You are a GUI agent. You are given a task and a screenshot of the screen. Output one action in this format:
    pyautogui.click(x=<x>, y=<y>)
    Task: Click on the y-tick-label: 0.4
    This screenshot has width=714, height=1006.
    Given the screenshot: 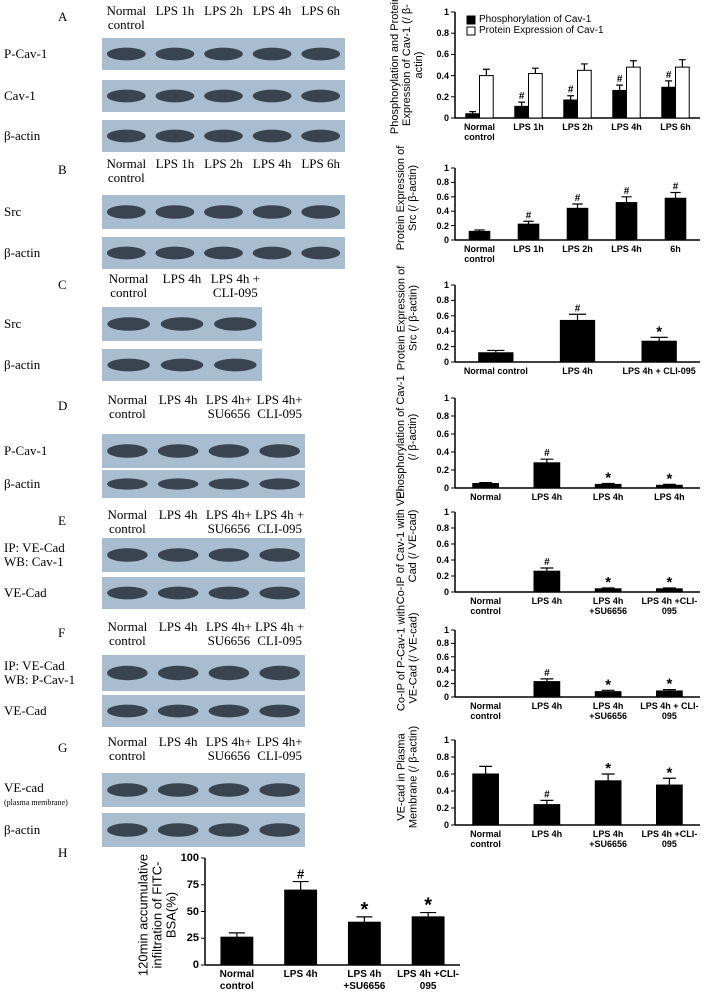 What is the action you would take?
    pyautogui.click(x=442, y=331)
    